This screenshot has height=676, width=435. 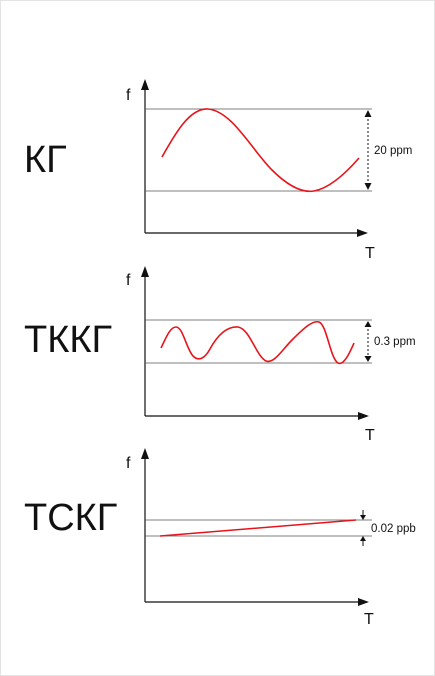 I want to click on frequency-curve-tkkg, so click(x=257, y=342).